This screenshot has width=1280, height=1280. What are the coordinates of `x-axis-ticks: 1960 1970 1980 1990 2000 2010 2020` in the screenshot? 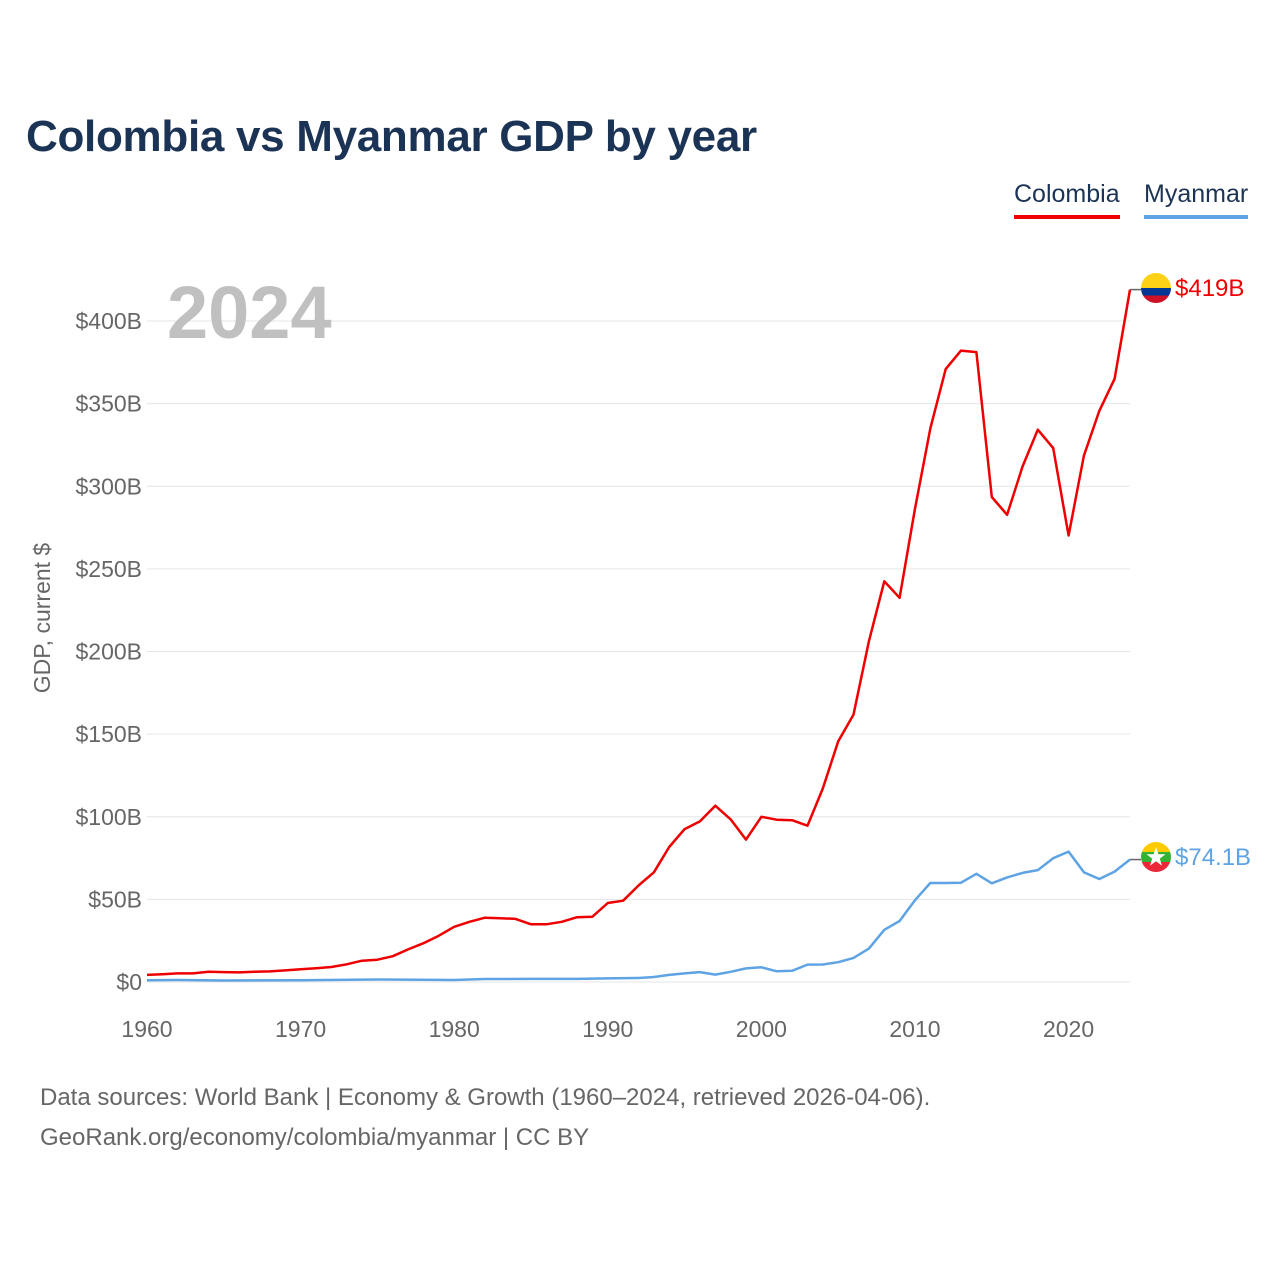 It's located at (607, 1029).